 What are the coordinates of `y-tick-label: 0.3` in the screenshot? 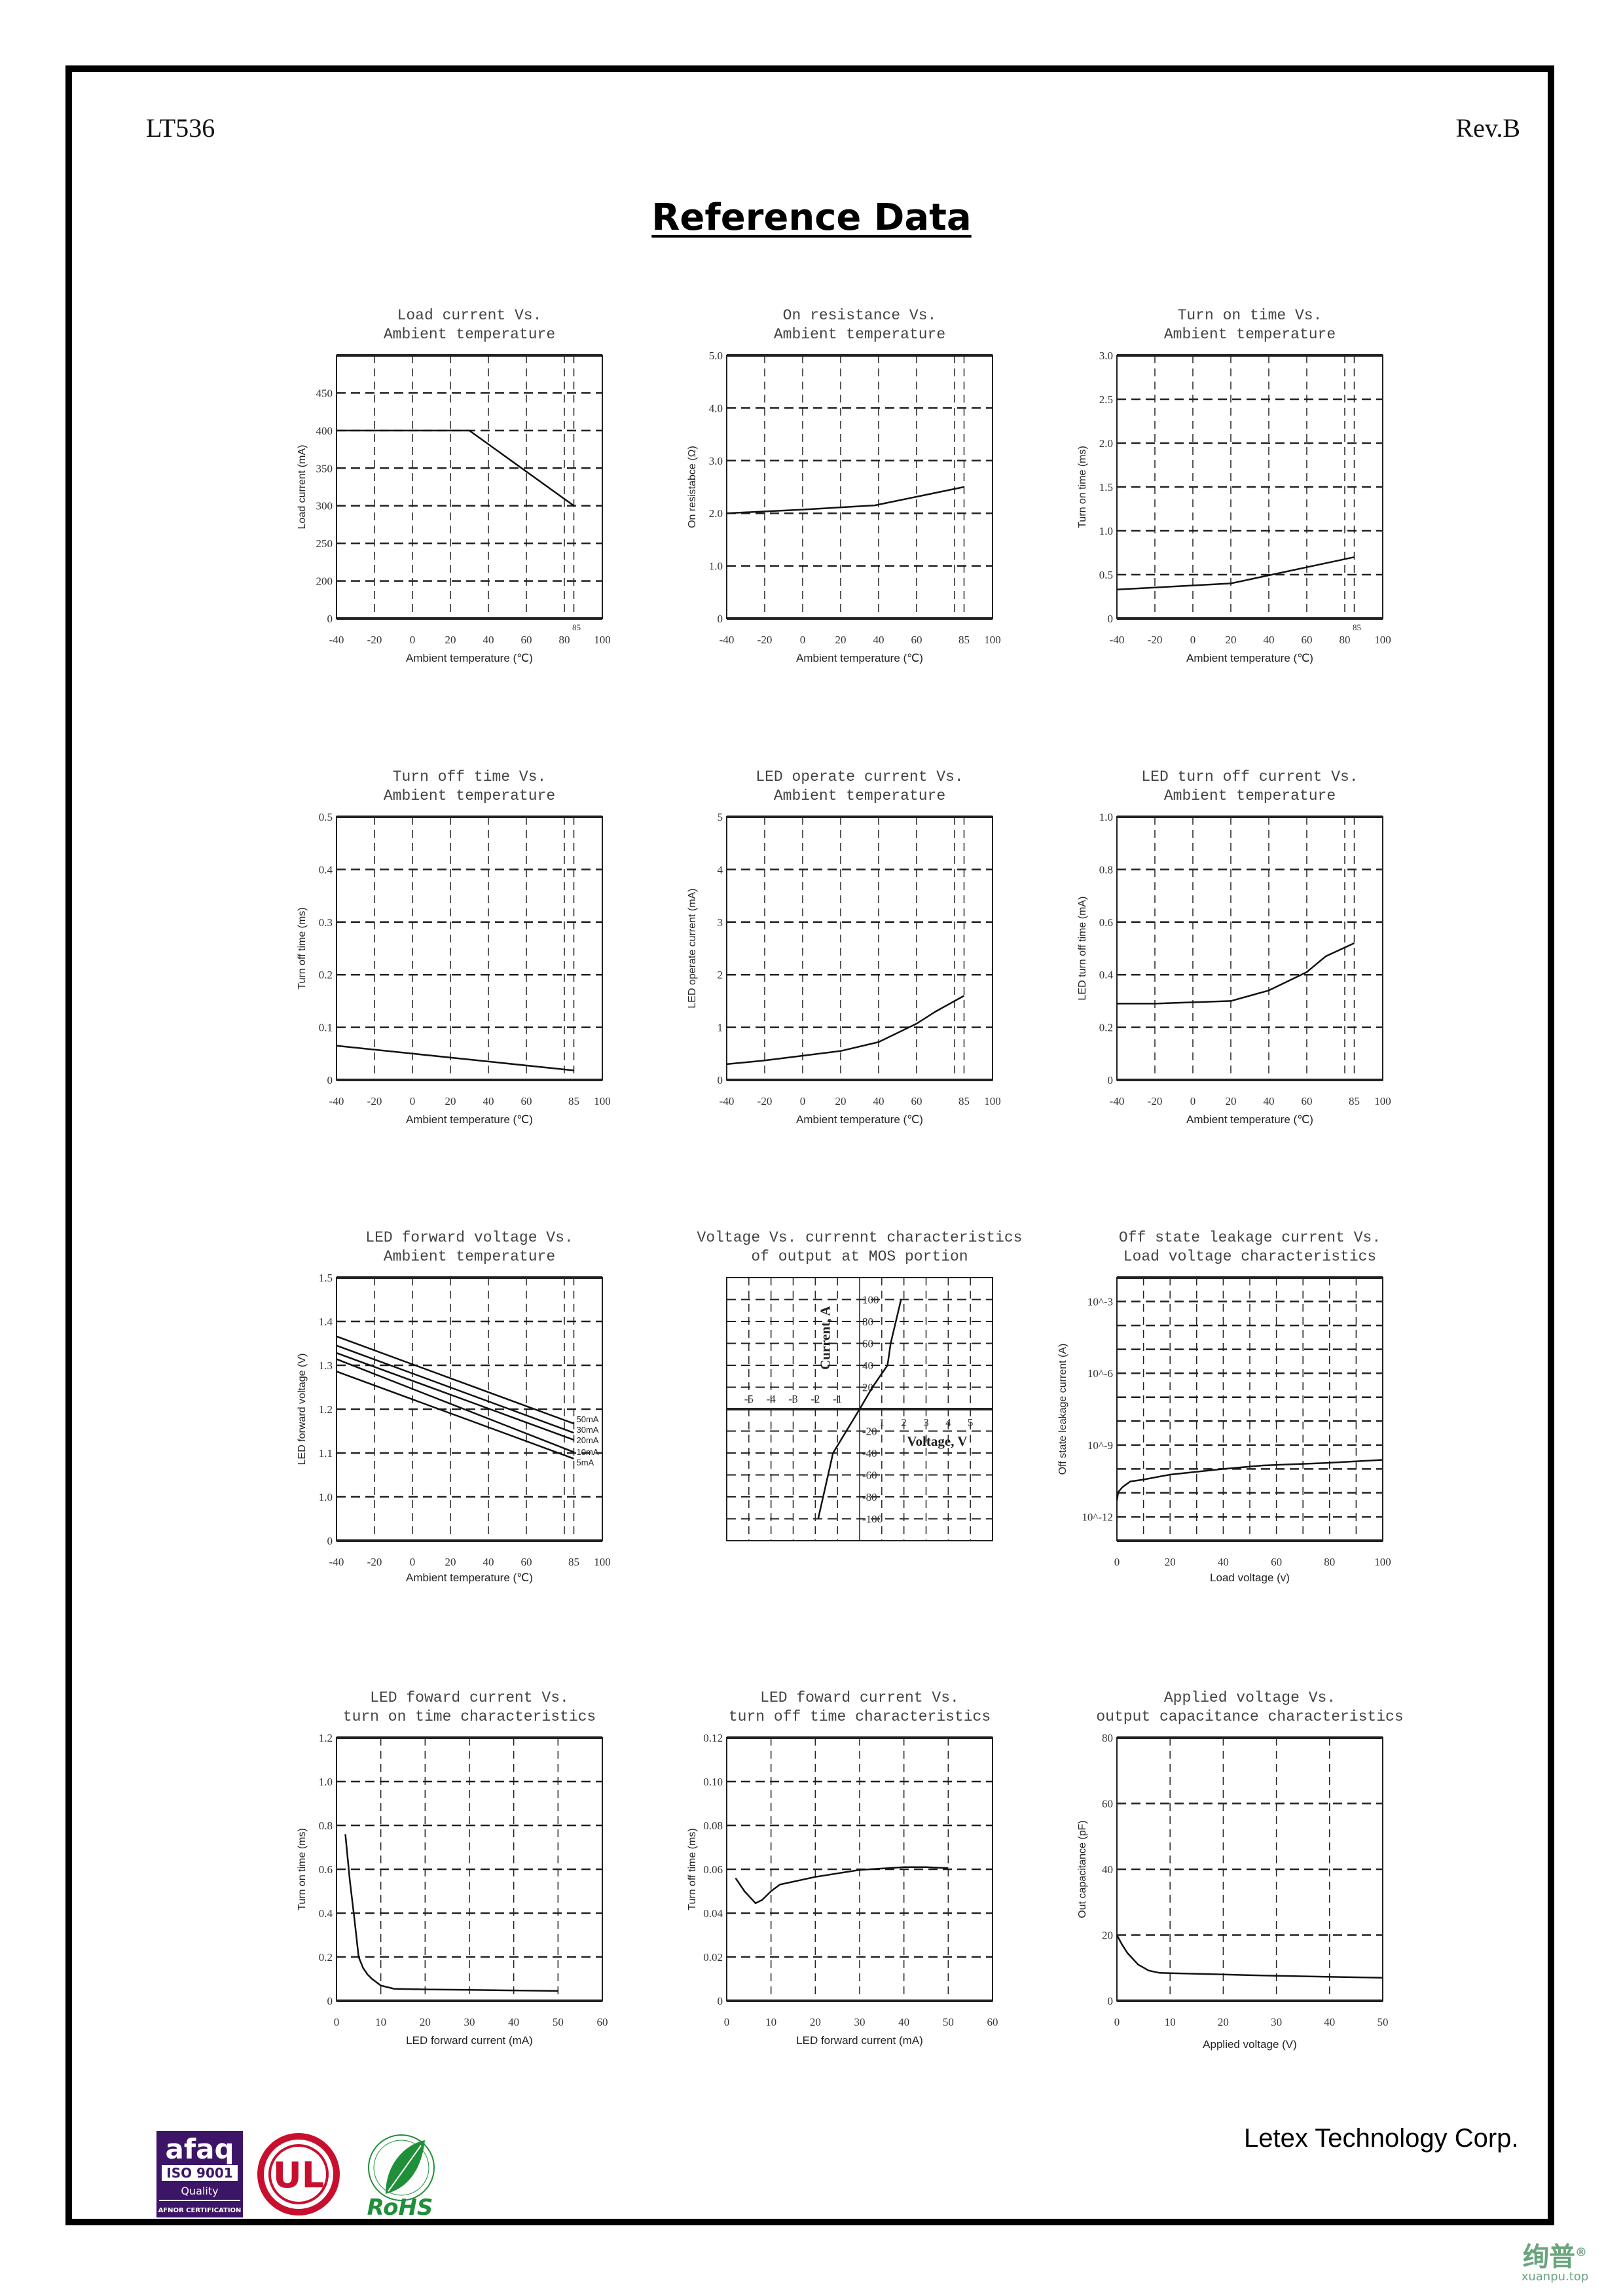 It's located at (326, 922).